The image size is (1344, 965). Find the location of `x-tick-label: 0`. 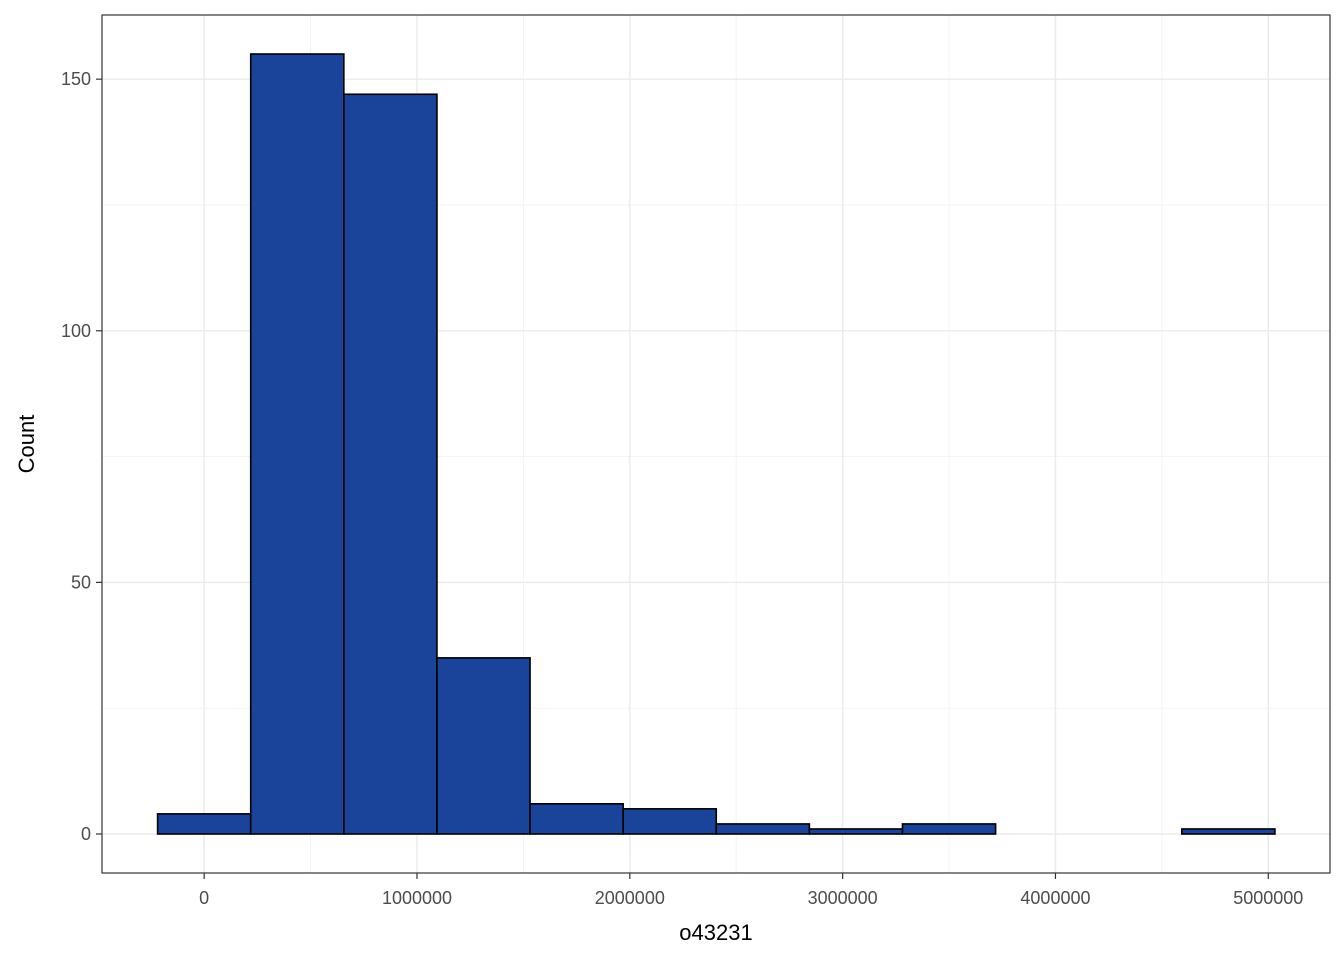

x-tick-label: 0 is located at coordinates (204, 898).